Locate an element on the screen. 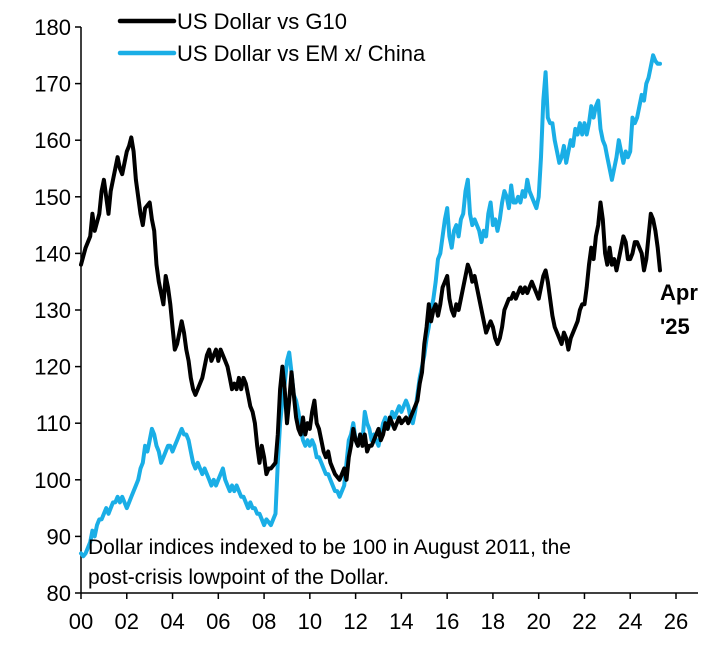 The width and height of the screenshot is (716, 645). end-label: Apr '25 is located at coordinates (679, 309).